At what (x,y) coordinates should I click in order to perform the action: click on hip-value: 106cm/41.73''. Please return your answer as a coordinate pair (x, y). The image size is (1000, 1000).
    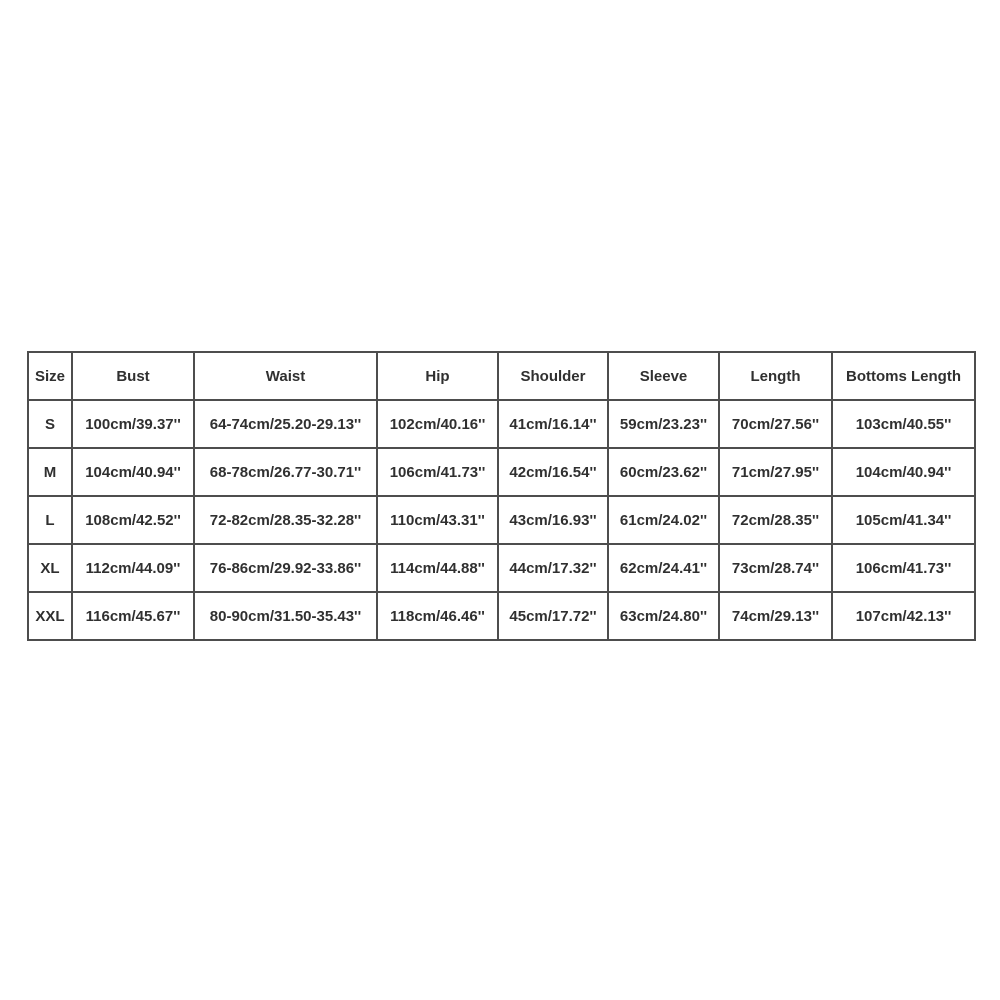
    Looking at the image, I should click on (437, 472).